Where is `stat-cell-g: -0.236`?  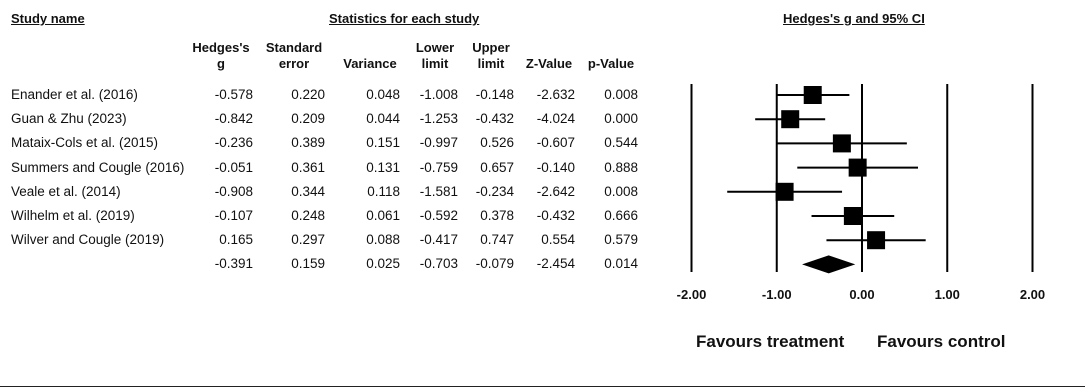
stat-cell-g: -0.236 is located at coordinates (233, 143).